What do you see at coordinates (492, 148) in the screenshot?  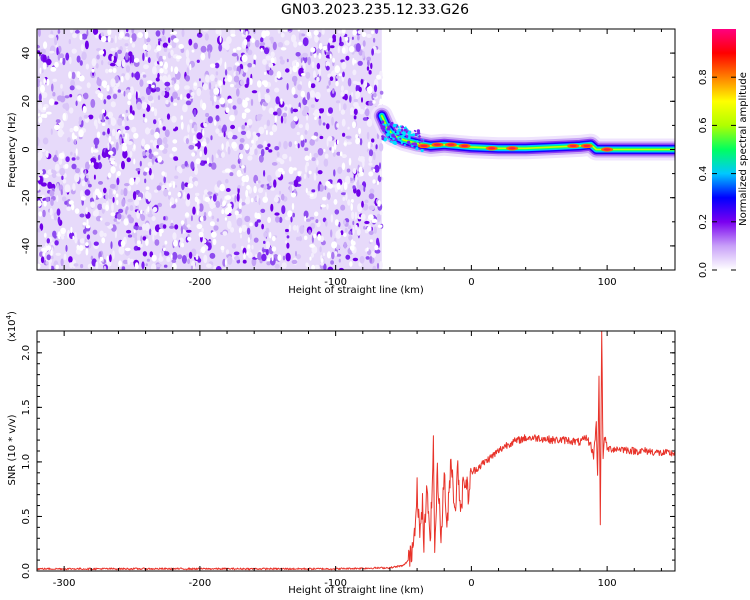 I see `signal-hotspot-core` at bounding box center [492, 148].